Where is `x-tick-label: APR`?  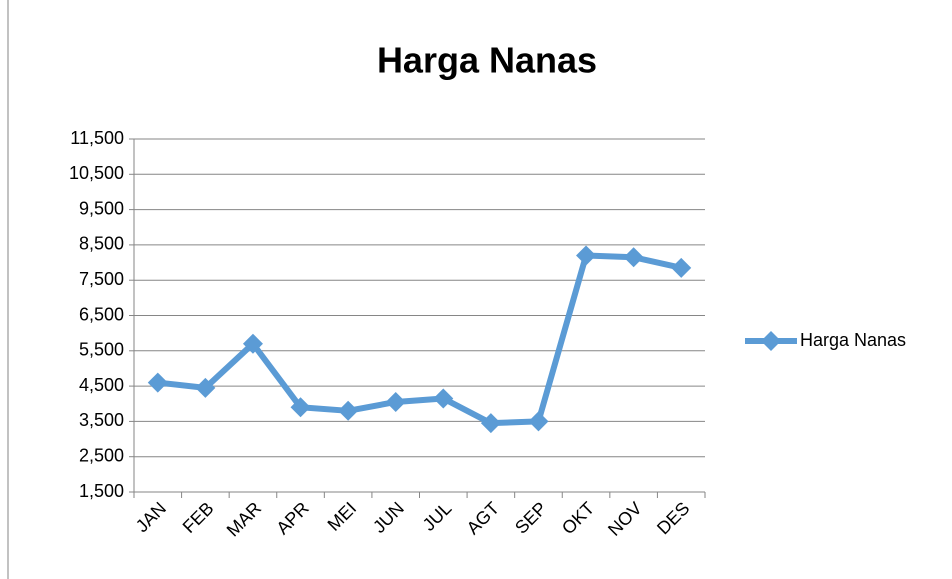 x-tick-label: APR is located at coordinates (292, 518).